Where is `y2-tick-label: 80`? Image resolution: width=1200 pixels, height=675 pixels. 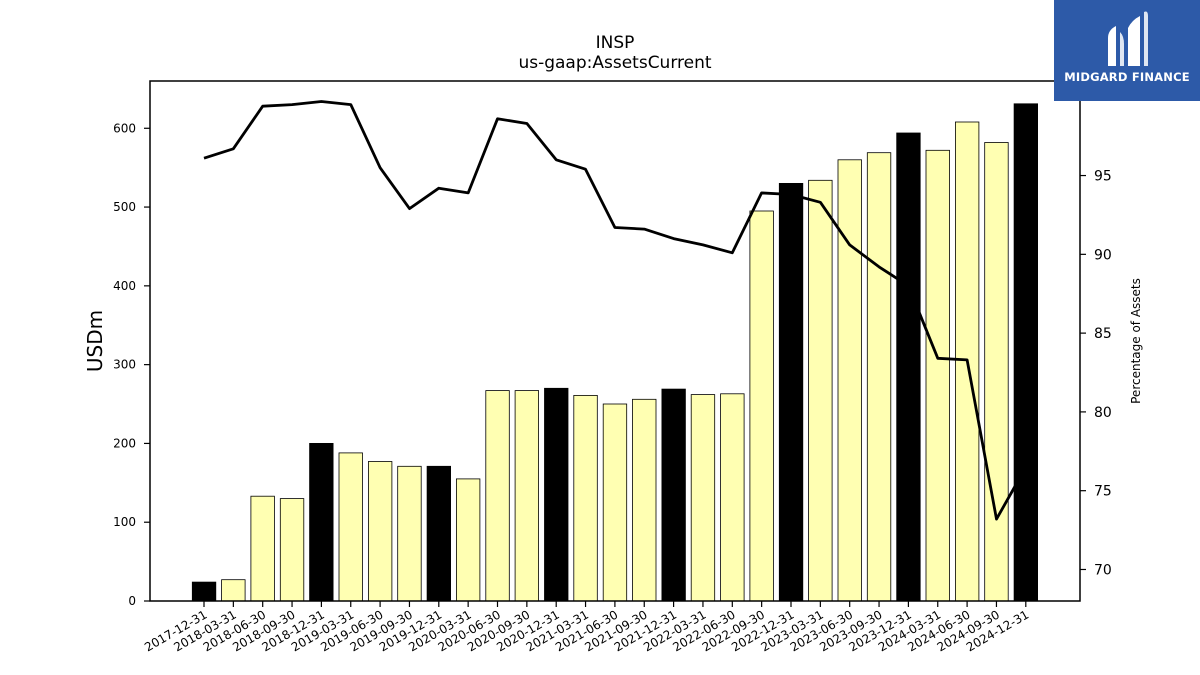 y2-tick-label: 80 is located at coordinates (1103, 413).